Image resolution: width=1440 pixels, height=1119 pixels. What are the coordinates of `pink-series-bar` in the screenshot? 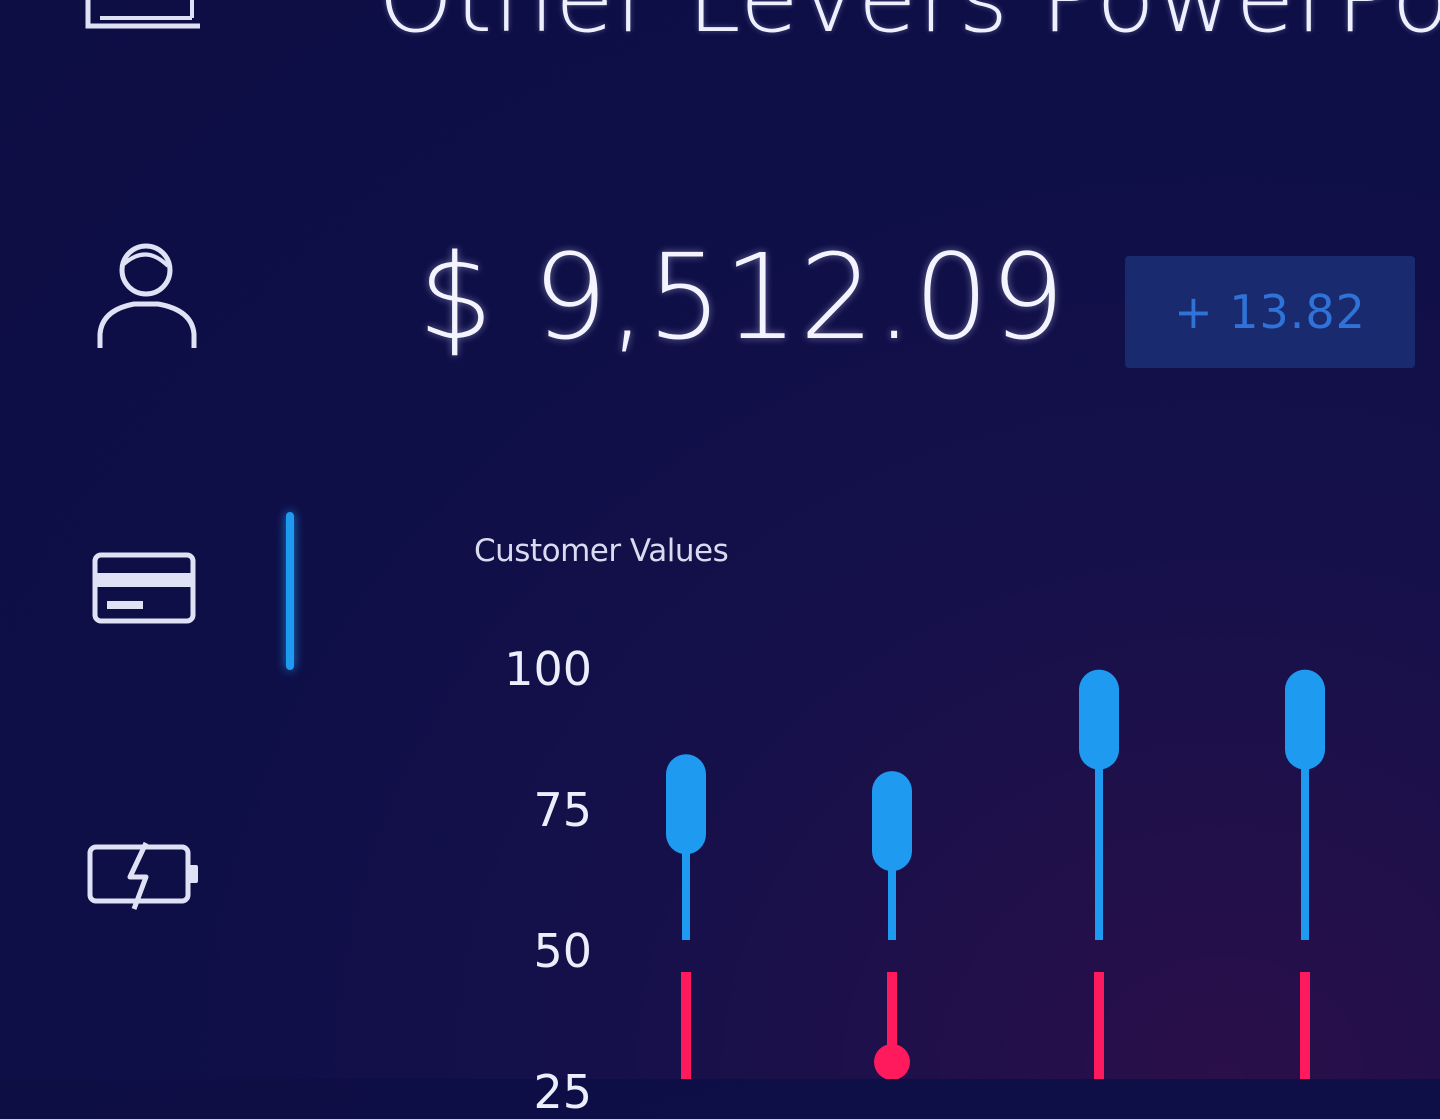 It's located at (892, 1061).